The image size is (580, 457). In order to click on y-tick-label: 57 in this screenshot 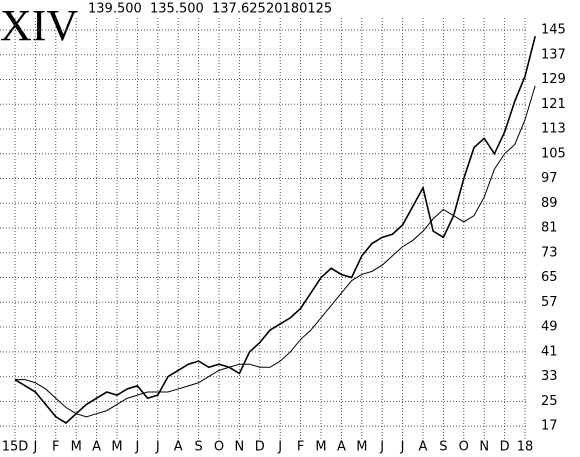, I will do `click(549, 302)`.